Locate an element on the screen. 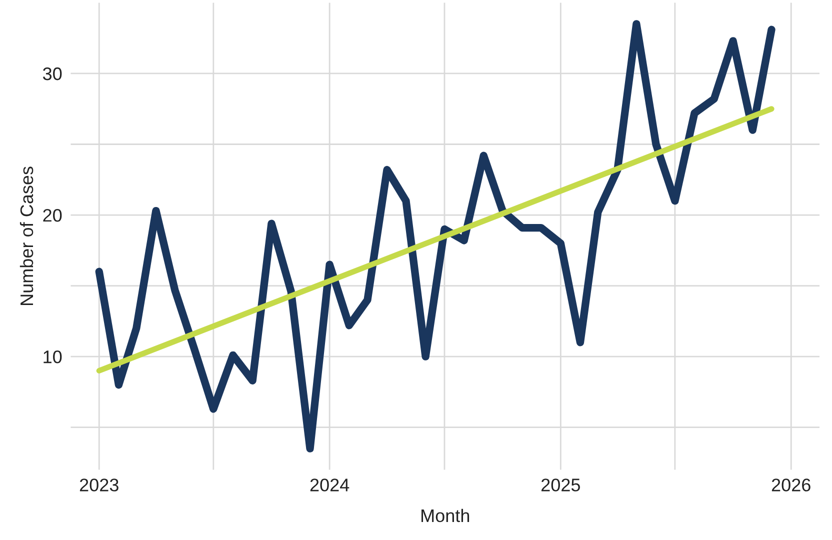 This screenshot has height=540, width=832. y-axis-title: Number of Cases is located at coordinates (27, 236).